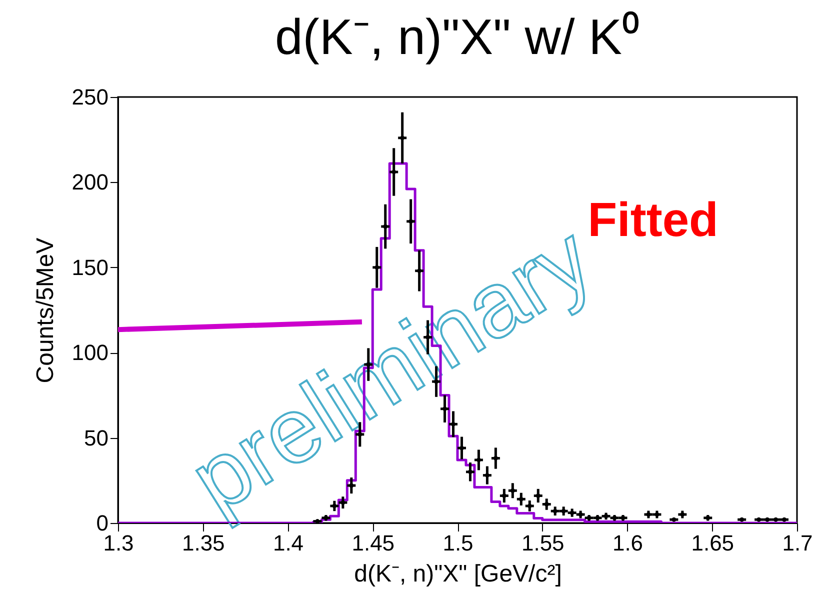 This screenshot has width=827, height=612. I want to click on y-tick-label: 200, so click(90, 182).